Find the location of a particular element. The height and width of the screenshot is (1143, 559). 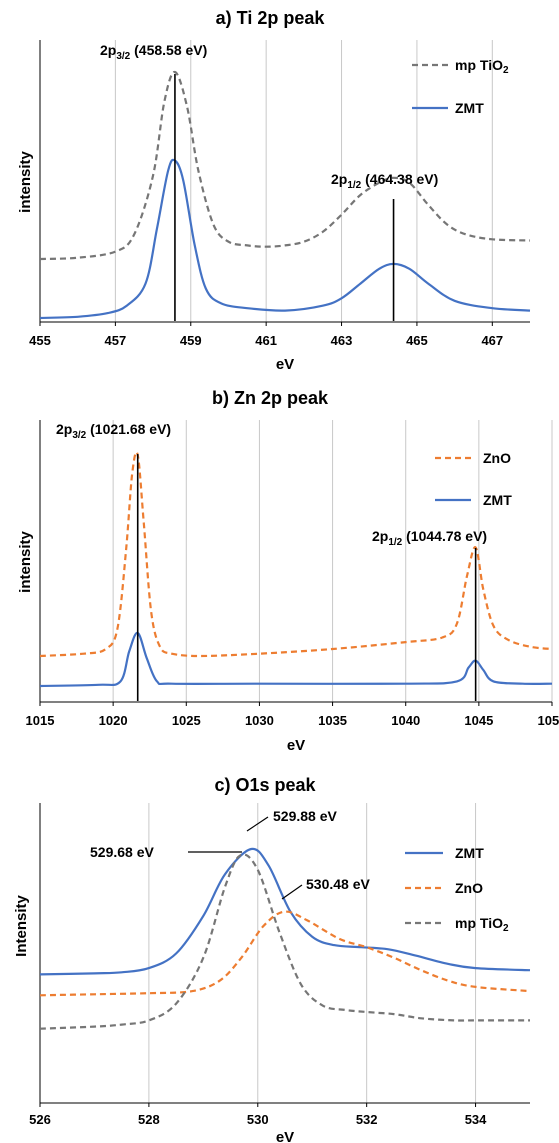

x-tick-label: 467 is located at coordinates (492, 340).